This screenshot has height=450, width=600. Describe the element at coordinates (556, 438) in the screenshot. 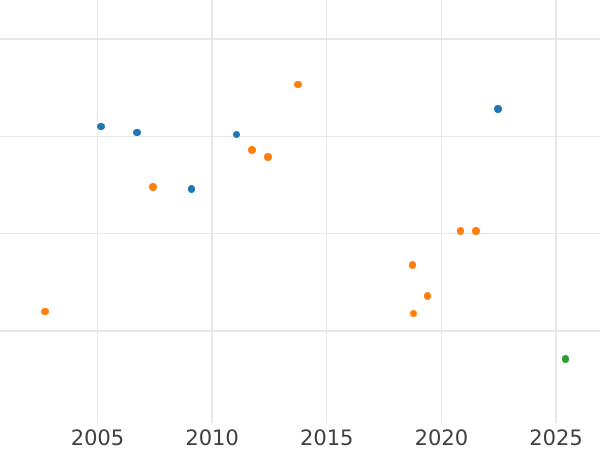

I see `x-tick-label: 2025` at that location.